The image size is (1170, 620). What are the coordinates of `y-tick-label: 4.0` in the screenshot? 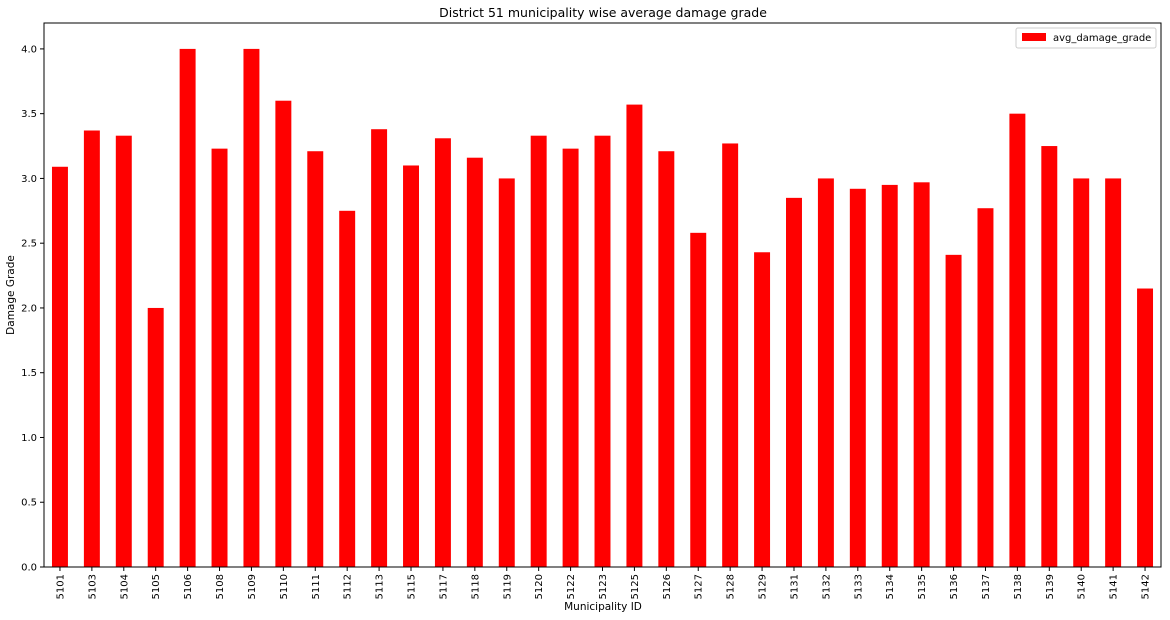 It's located at (29, 49).